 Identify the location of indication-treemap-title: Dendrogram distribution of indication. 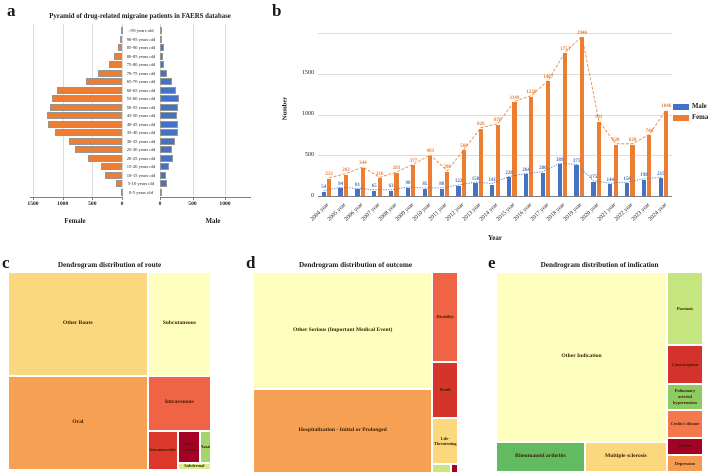
(599, 265).